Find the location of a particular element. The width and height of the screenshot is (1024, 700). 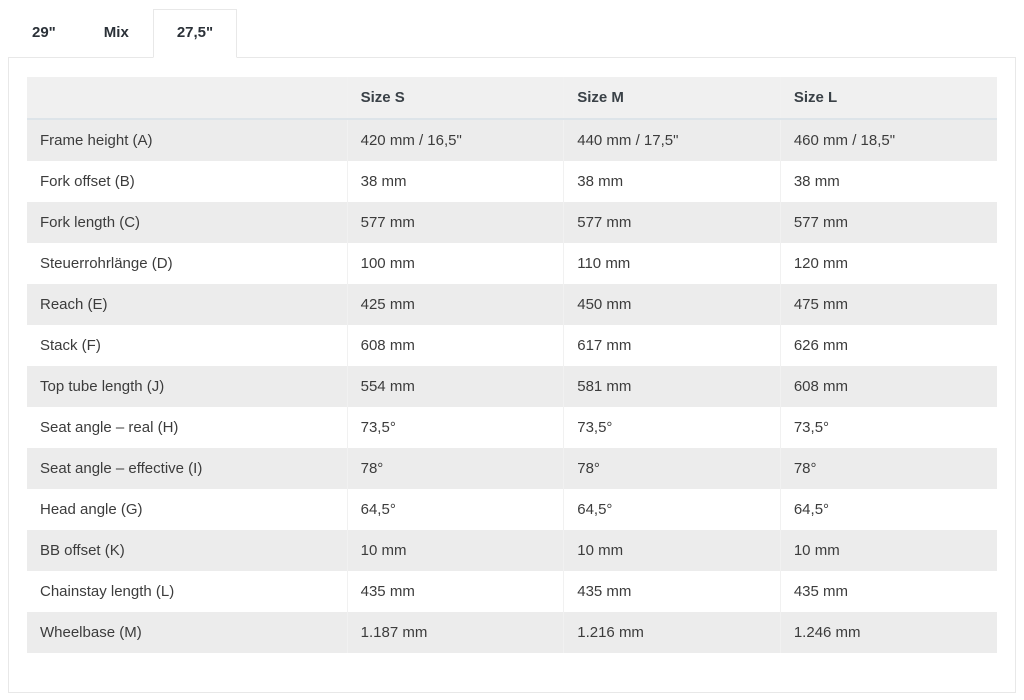

table-row: Wheelbase (M) 1.187 mm 1.216 mm 1.246 mm is located at coordinates (512, 632).